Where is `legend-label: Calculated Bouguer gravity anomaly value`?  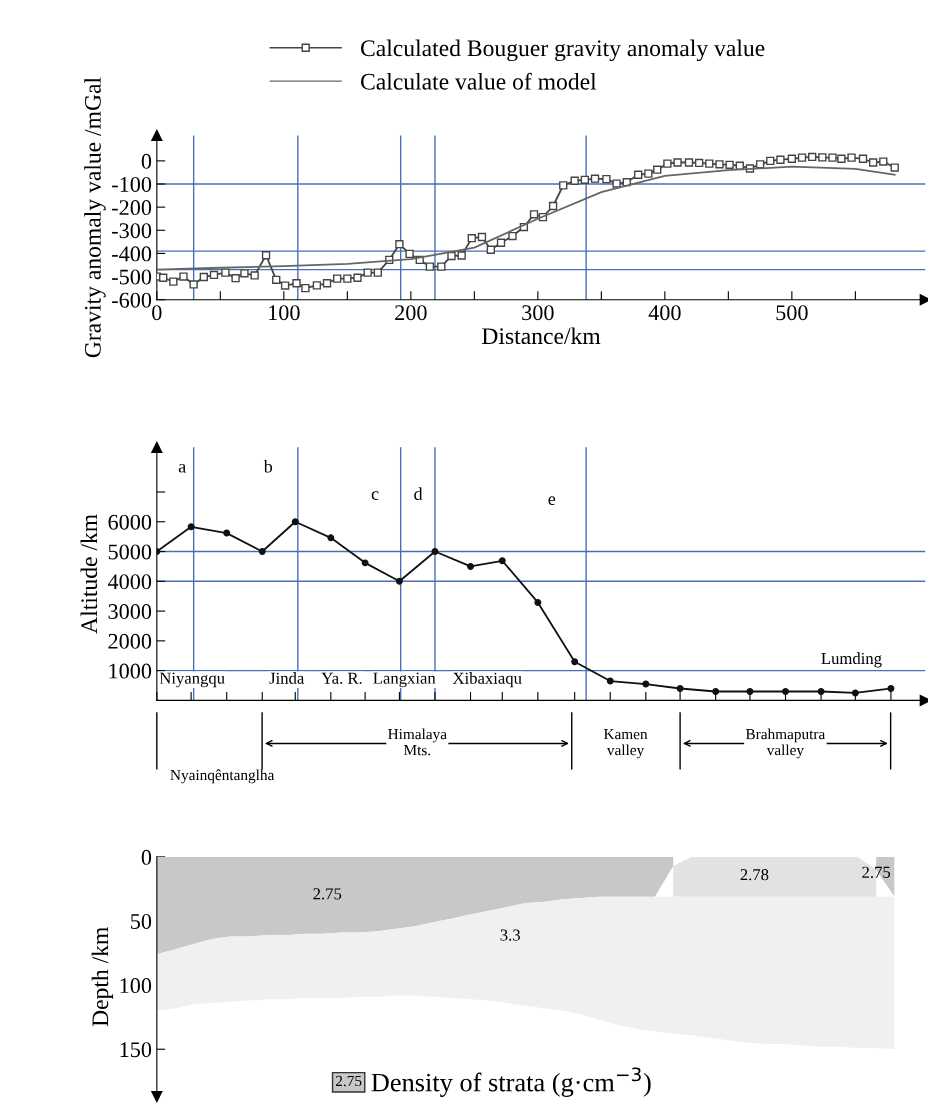
legend-label: Calculated Bouguer gravity anomaly value is located at coordinates (562, 50).